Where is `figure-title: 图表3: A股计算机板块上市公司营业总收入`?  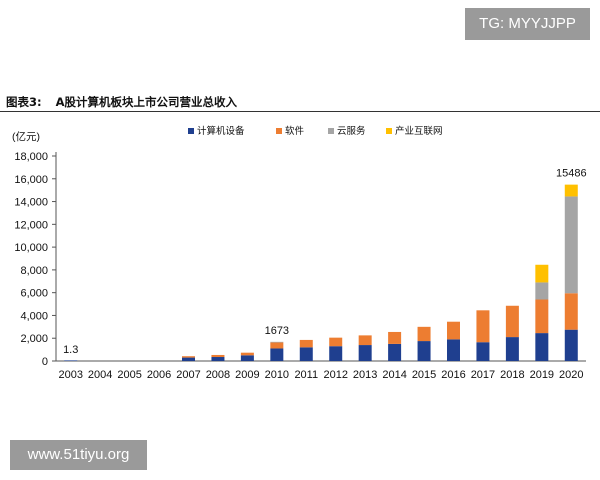
figure-title: 图表3: A股计算机板块上市公司营业总收入 is located at coordinates (121, 102).